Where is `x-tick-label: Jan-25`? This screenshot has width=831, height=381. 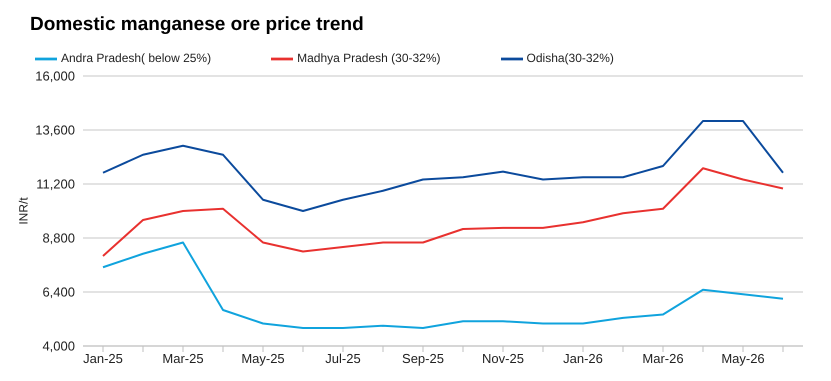 x-tick-label: Jan-25 is located at coordinates (103, 358).